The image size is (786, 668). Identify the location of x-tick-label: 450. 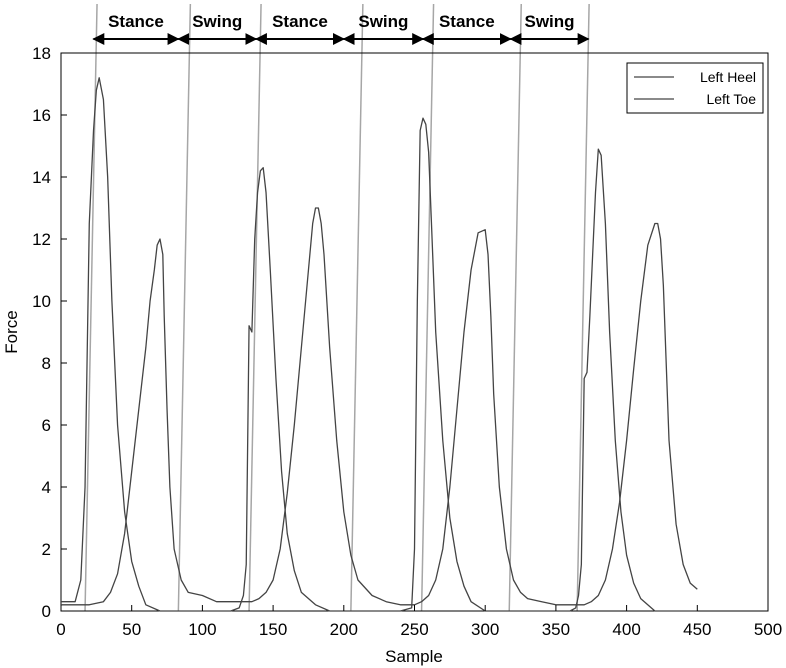
(697, 629).